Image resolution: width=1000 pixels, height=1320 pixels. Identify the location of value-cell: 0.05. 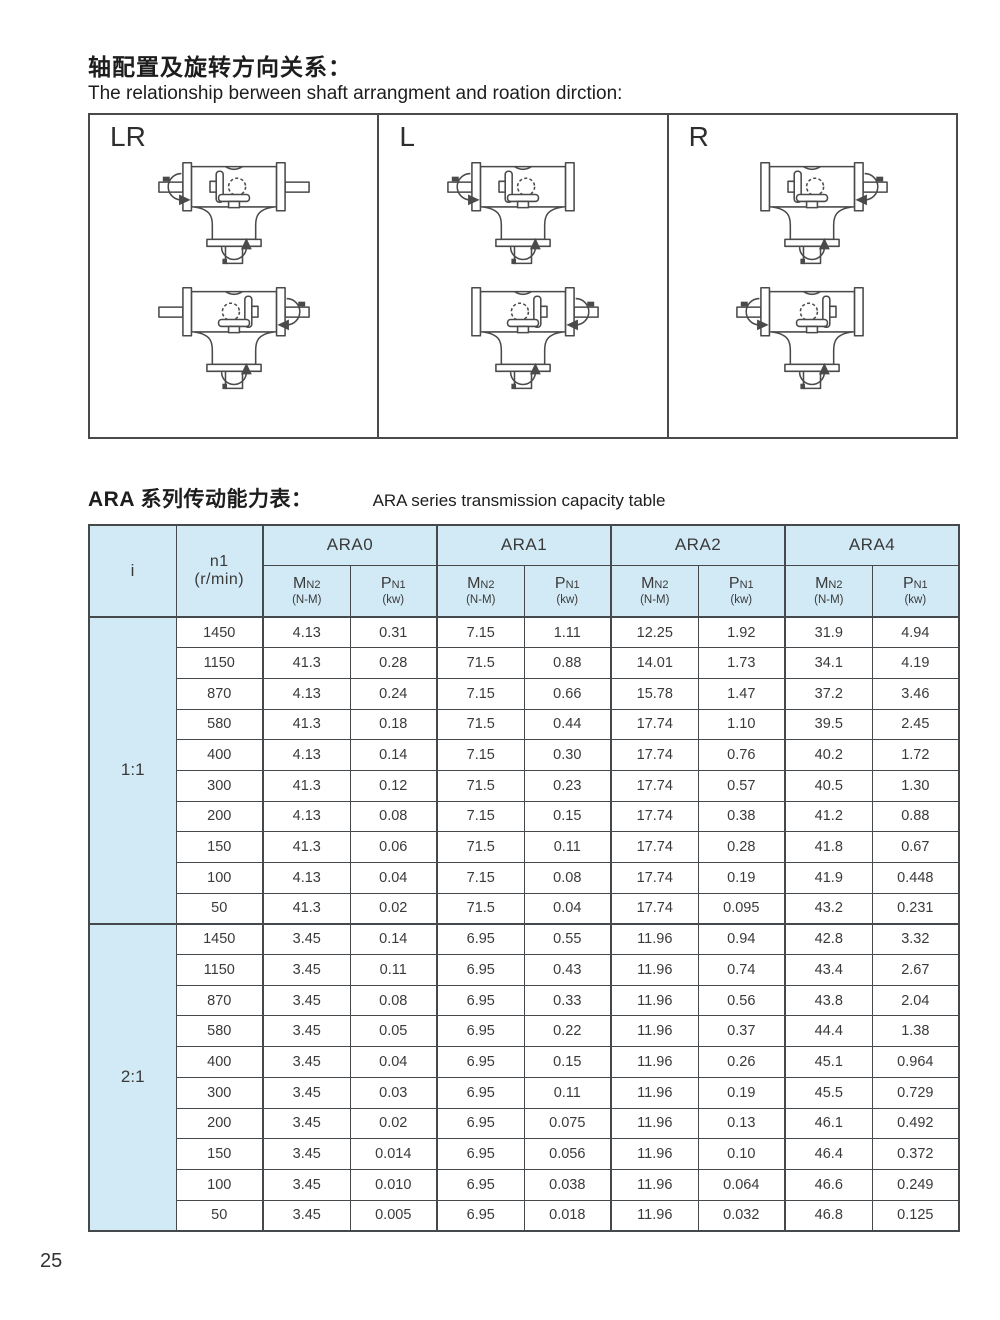
(393, 1031).